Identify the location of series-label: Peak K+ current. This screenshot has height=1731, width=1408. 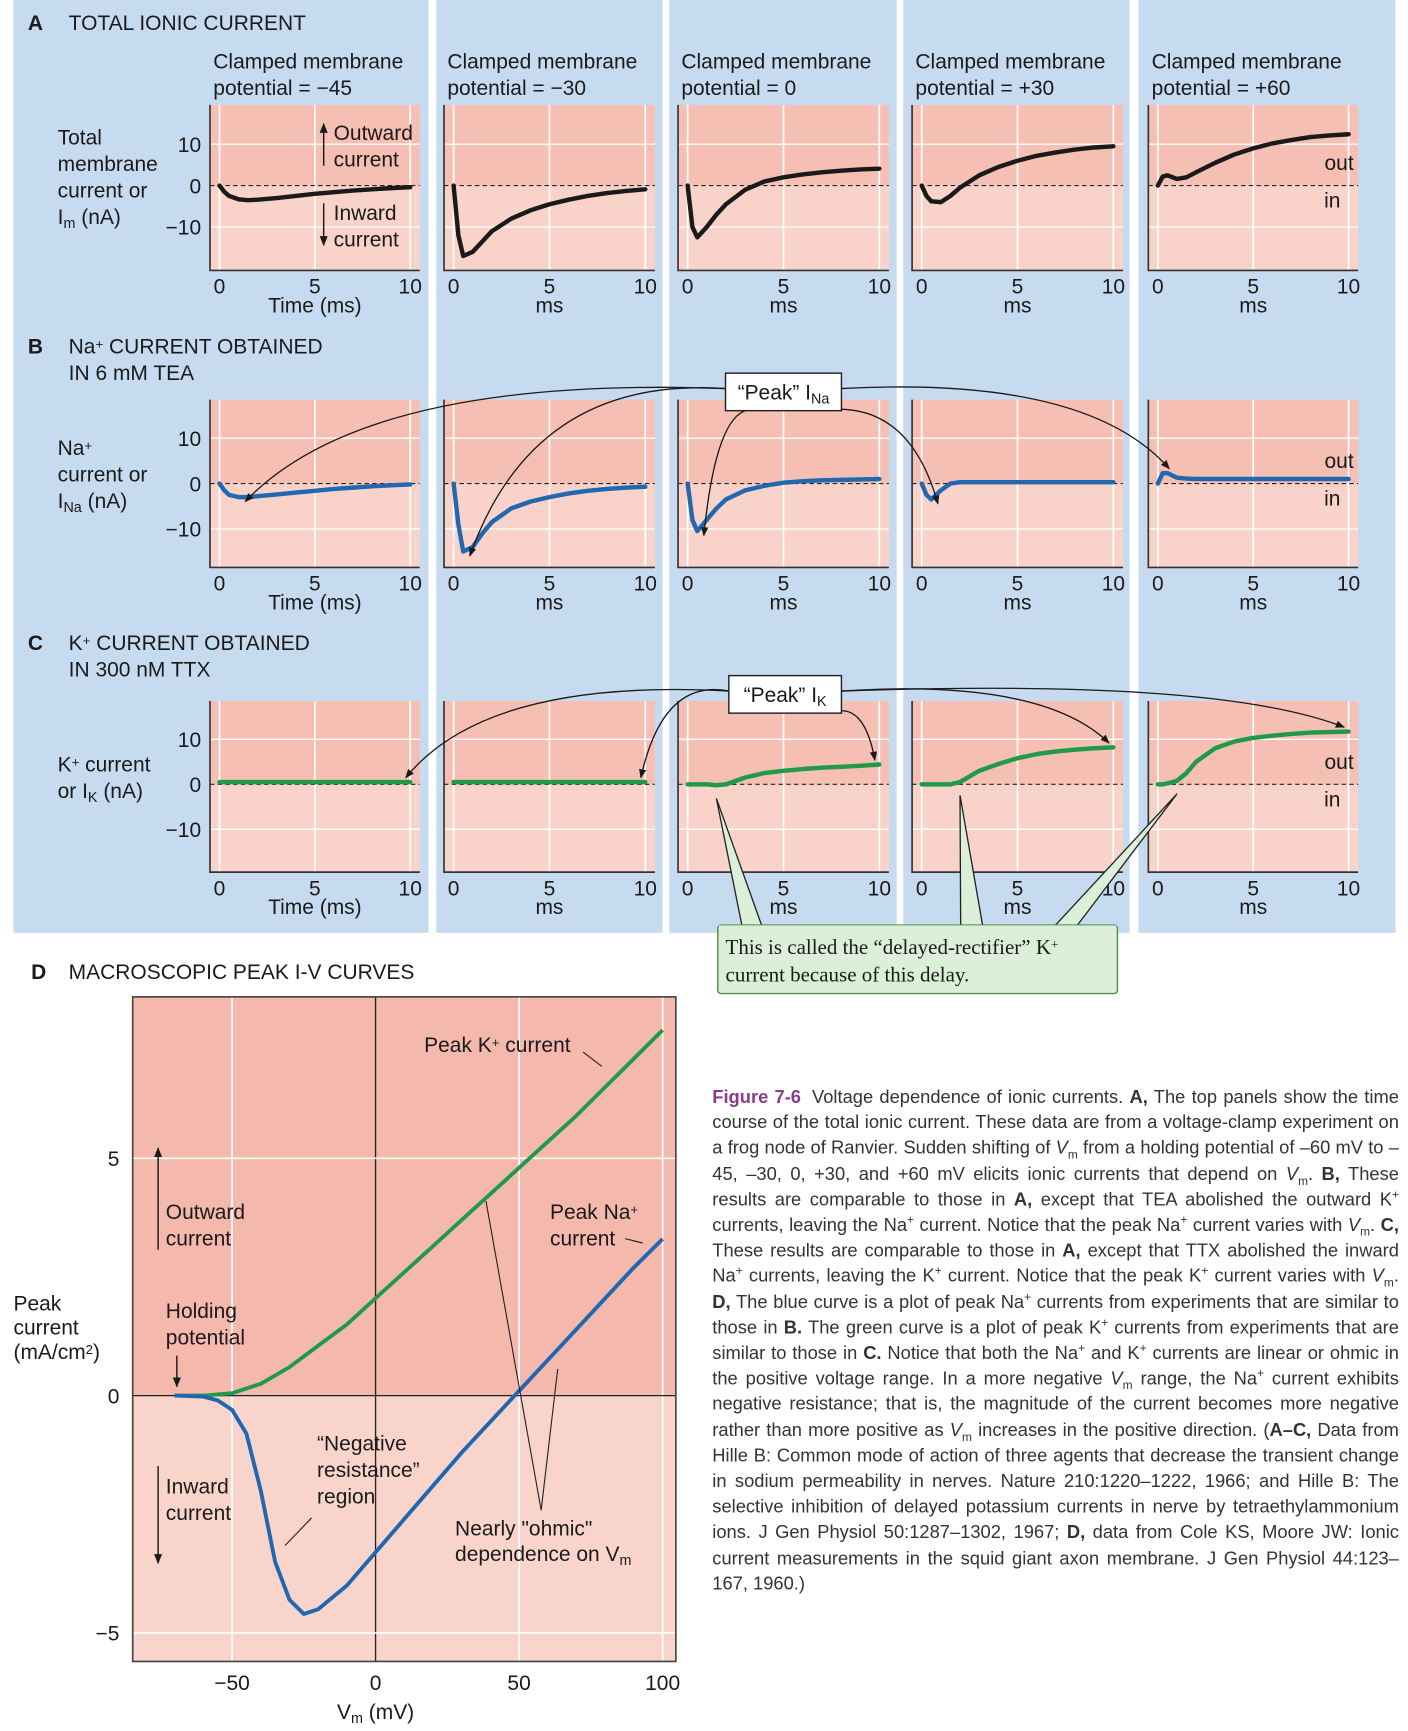
(497, 1045).